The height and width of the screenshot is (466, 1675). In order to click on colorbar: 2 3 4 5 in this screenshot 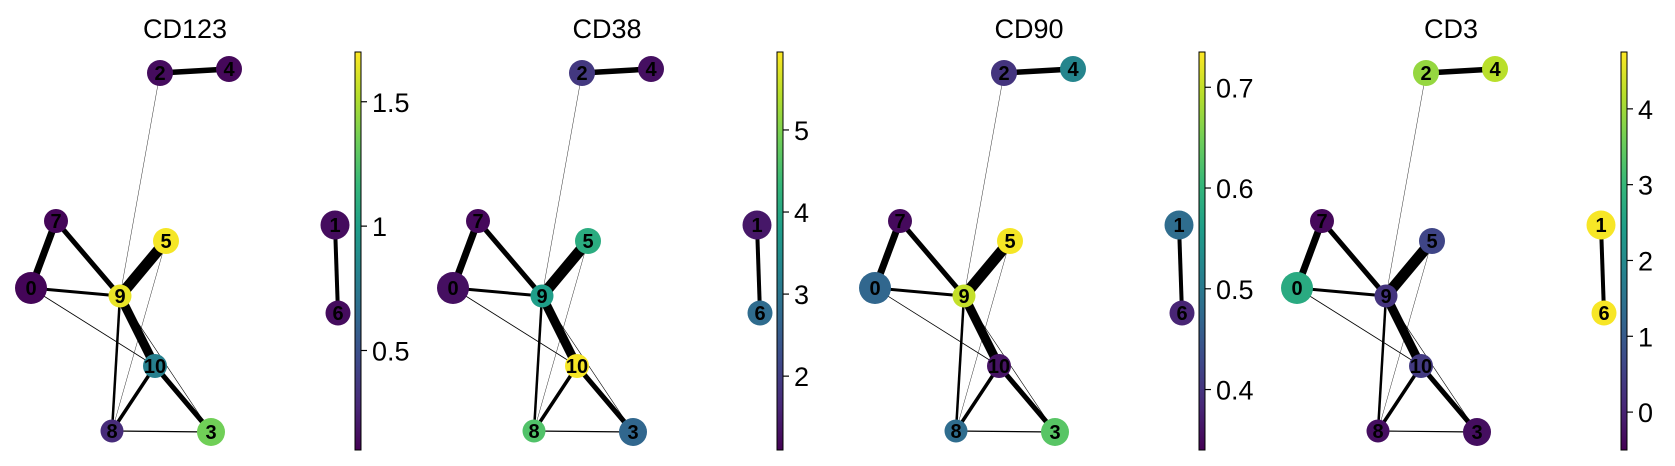, I will do `click(792, 251)`.